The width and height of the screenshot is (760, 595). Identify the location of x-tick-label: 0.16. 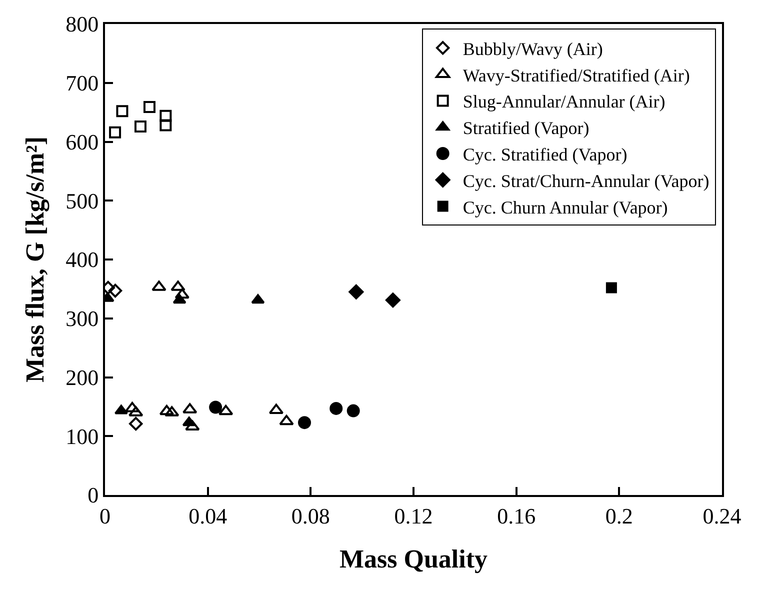
(516, 515).